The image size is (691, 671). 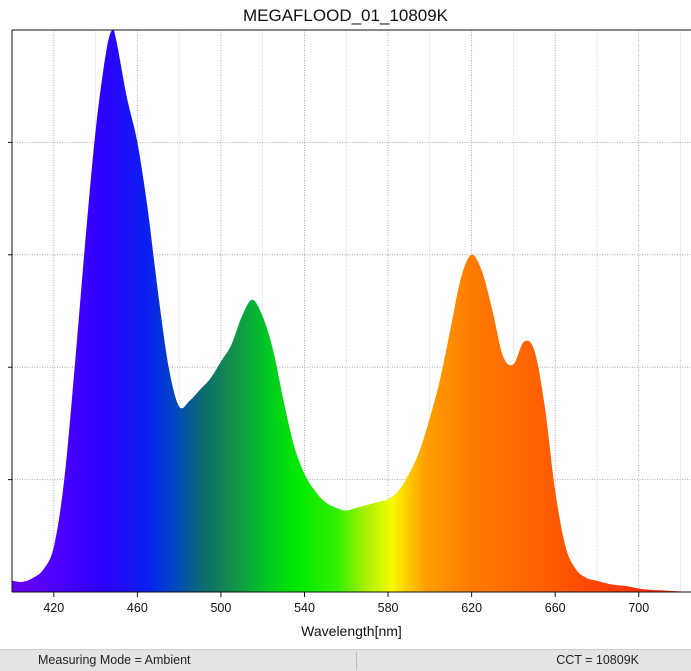 What do you see at coordinates (638, 608) in the screenshot?
I see `x-tick-label: 700` at bounding box center [638, 608].